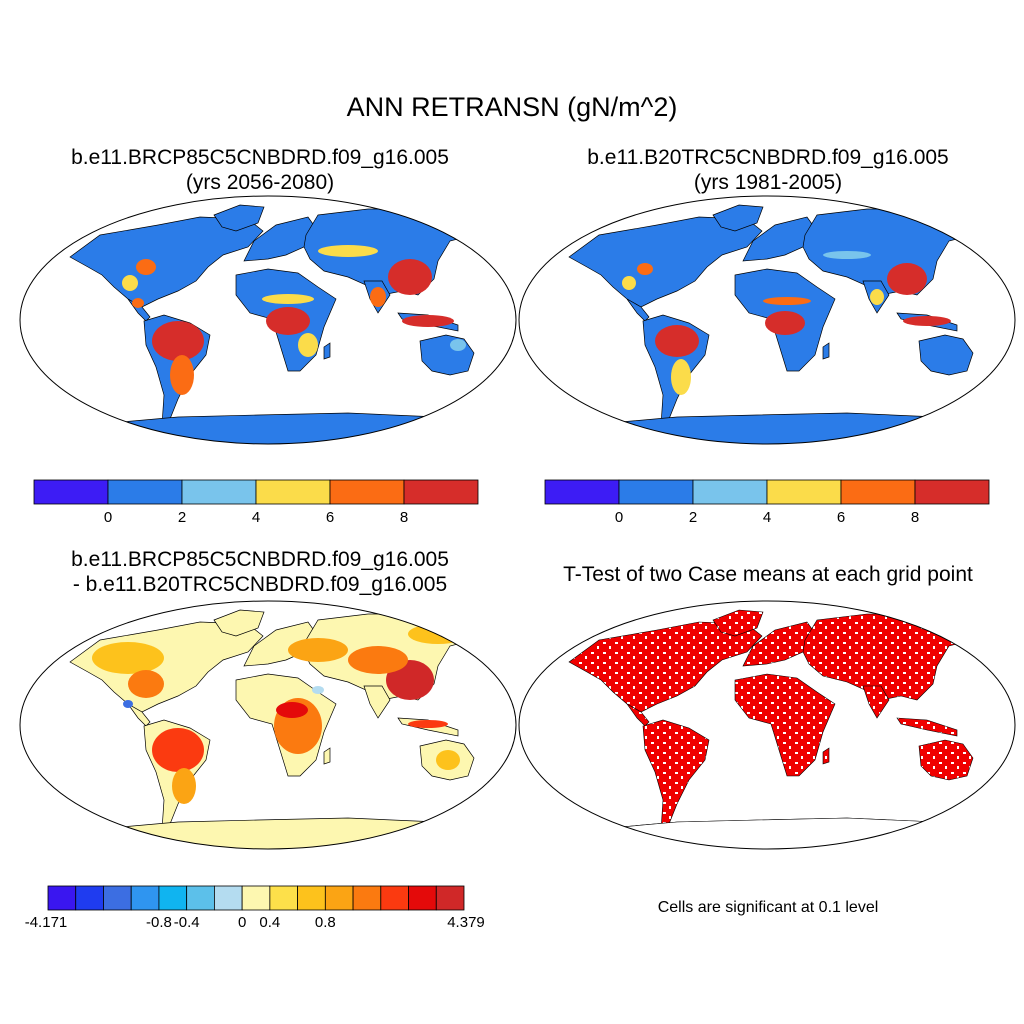 This screenshot has height=1024, width=1024. I want to click on hotspots-case2, so click(786, 323).